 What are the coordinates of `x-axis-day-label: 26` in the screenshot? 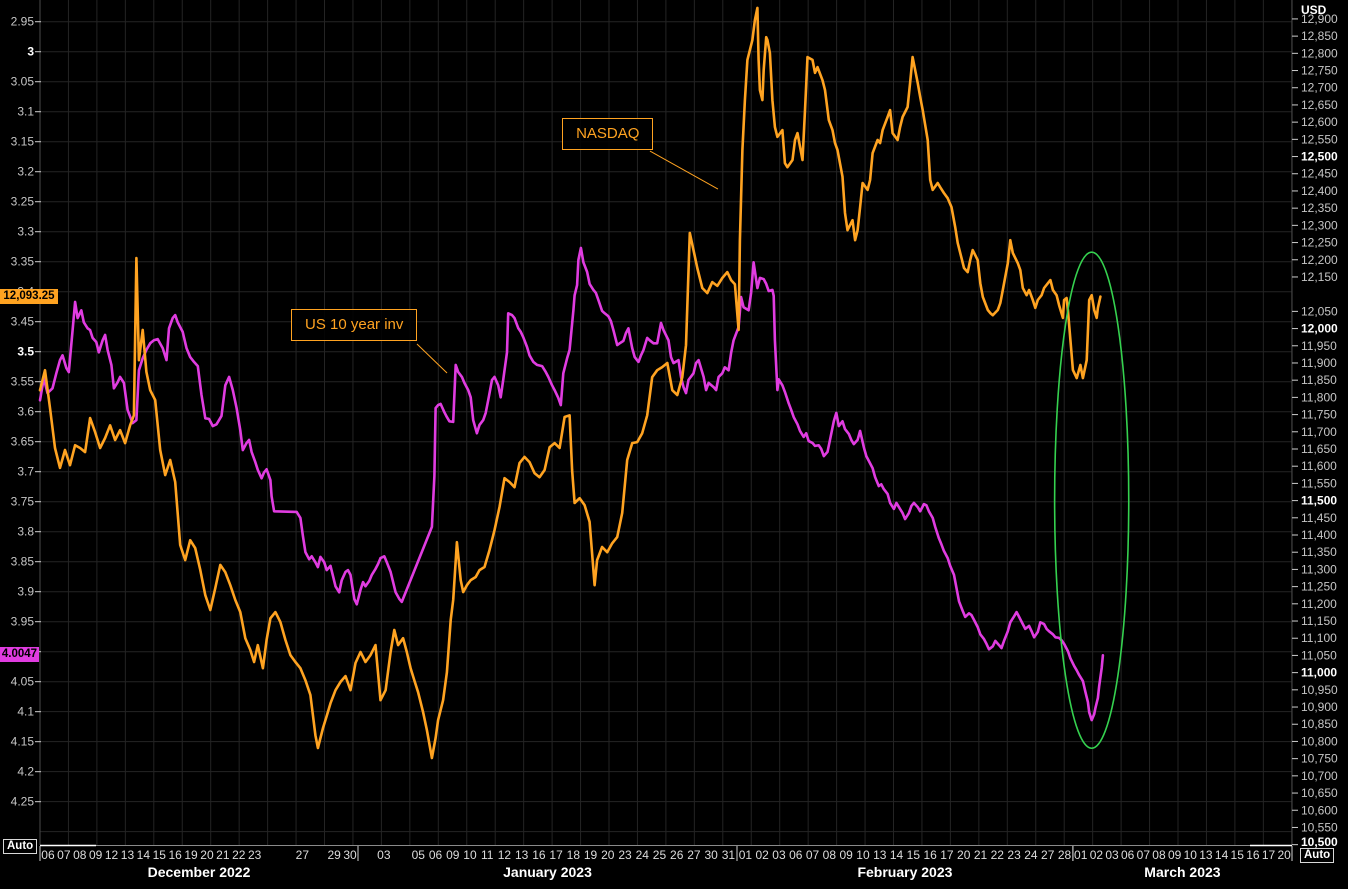 It's located at (677, 855).